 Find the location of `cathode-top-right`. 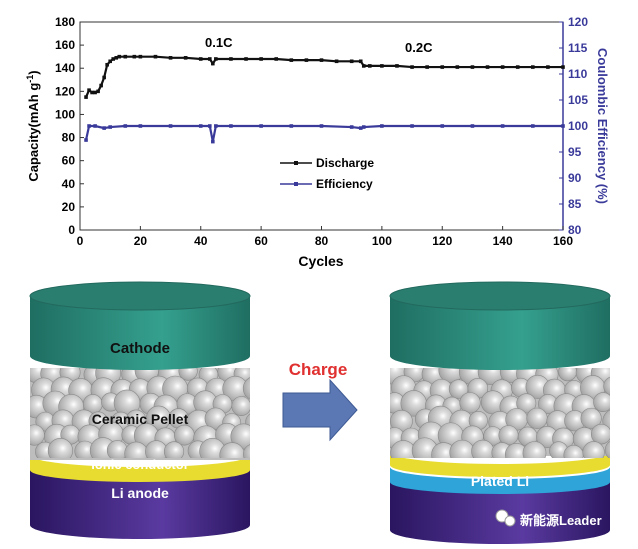

cathode-top-right is located at coordinates (500, 296).